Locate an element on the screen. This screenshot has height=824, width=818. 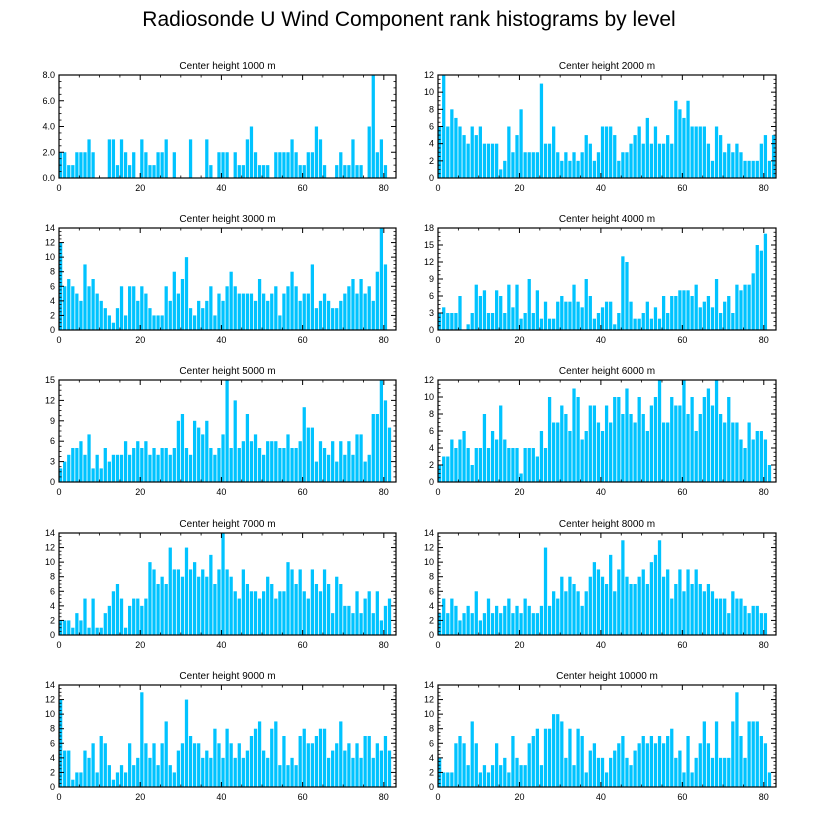
y-tick-label: 12 is located at coordinates (429, 75).